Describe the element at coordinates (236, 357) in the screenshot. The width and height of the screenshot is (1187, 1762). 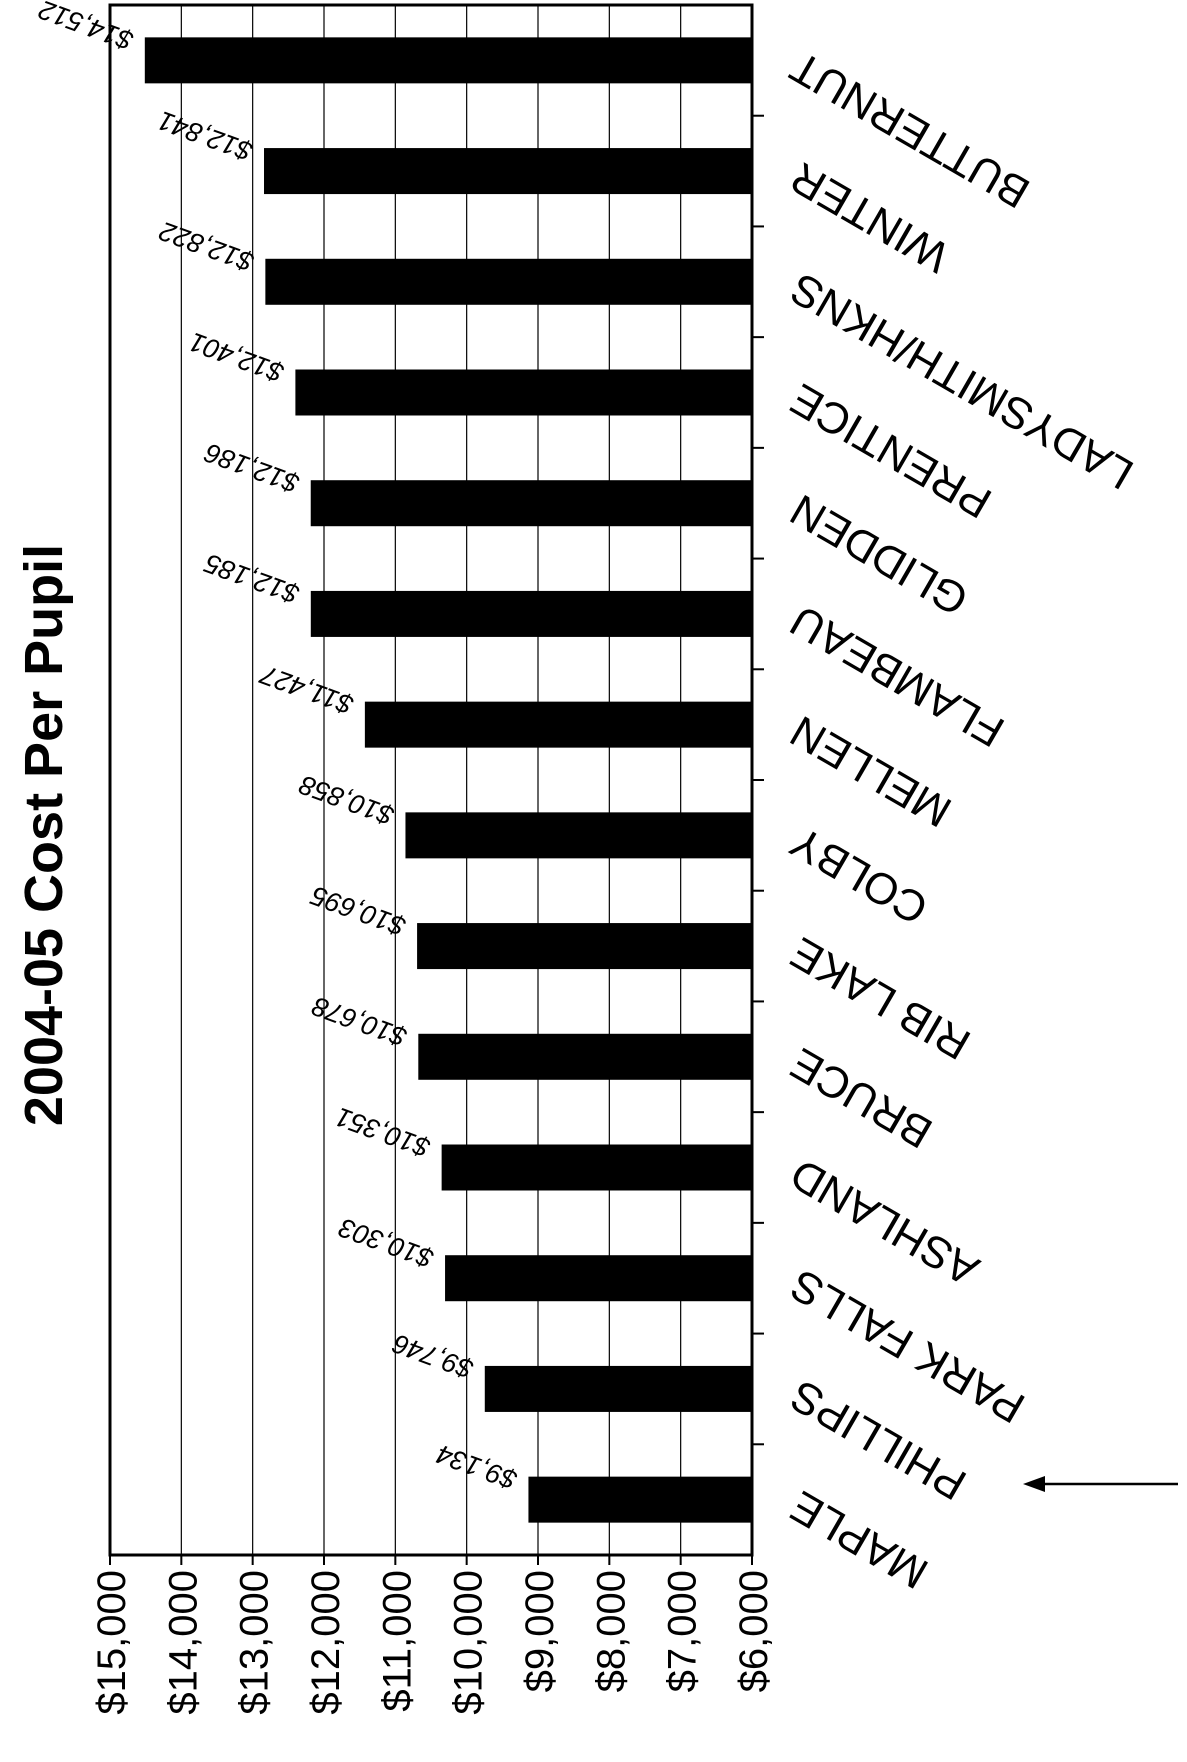
I see `value-label: $12,401` at that location.